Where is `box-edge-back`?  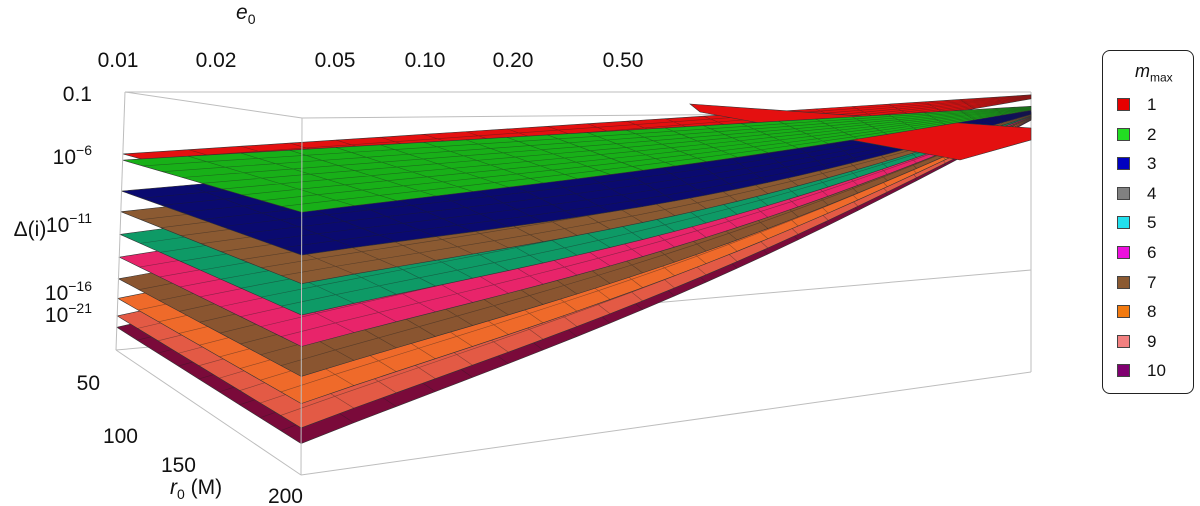
box-edge-back is located at coordinates (213, 105).